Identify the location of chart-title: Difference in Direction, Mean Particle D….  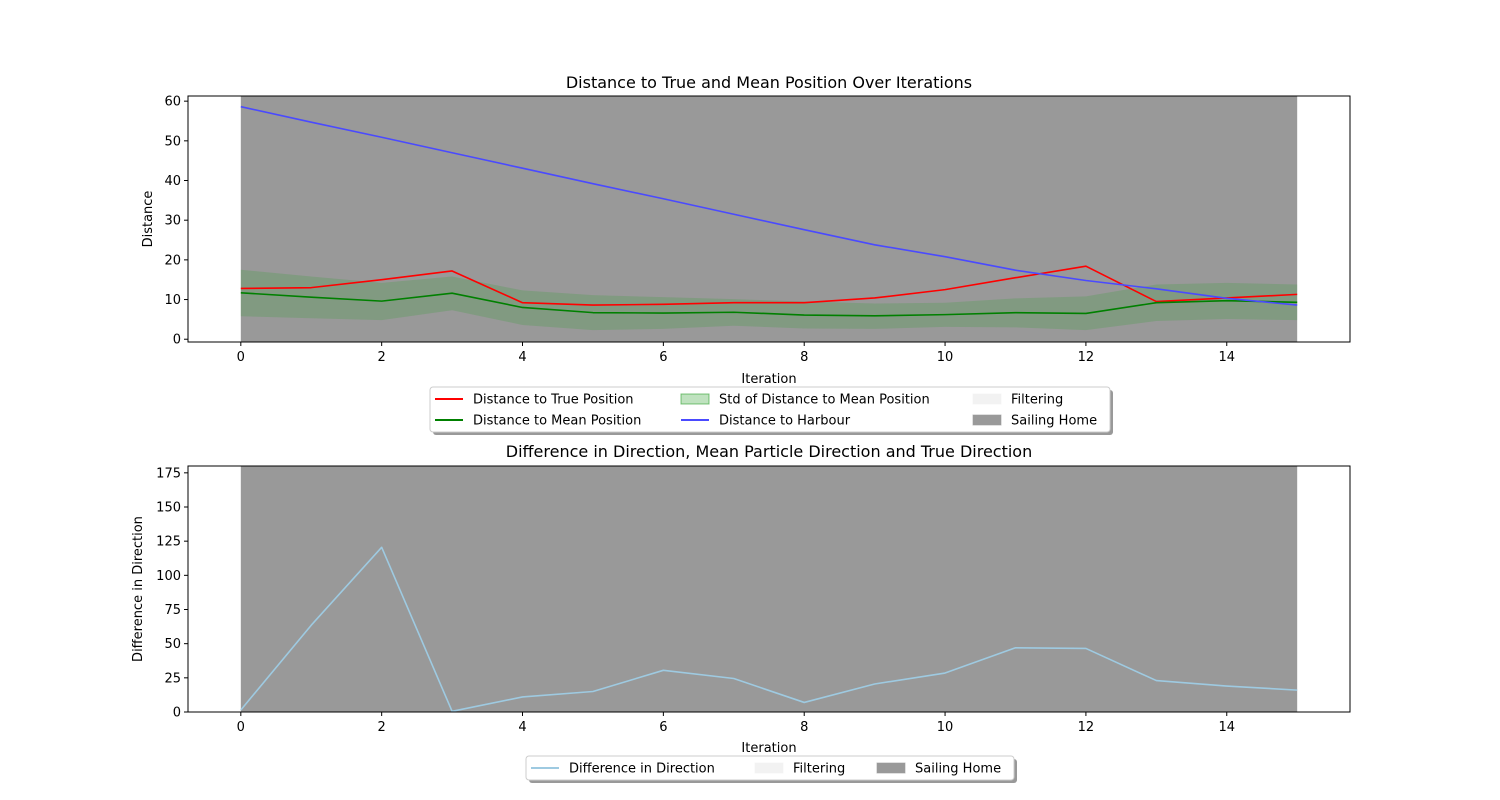
(769, 451).